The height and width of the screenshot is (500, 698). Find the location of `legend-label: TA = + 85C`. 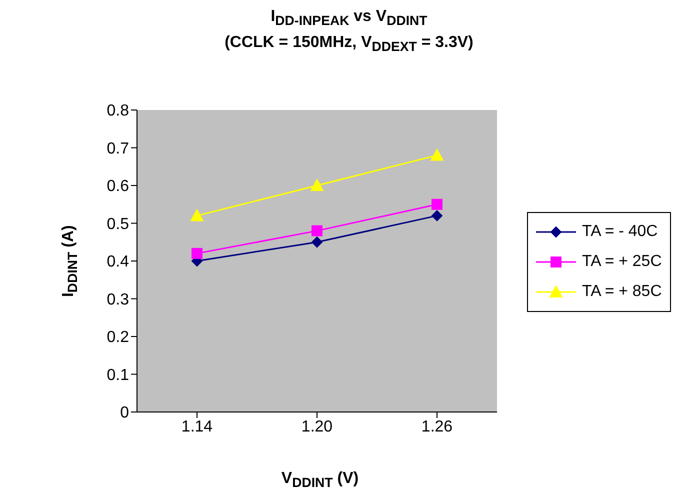

legend-label: TA = + 85C is located at coordinates (622, 292).